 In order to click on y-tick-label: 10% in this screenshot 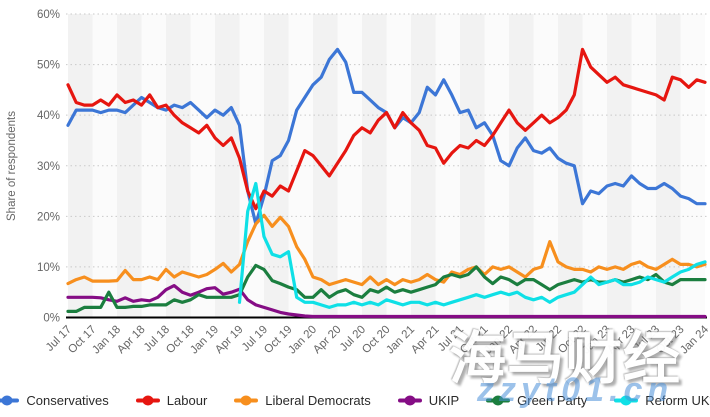, I will do `click(48, 268)`.